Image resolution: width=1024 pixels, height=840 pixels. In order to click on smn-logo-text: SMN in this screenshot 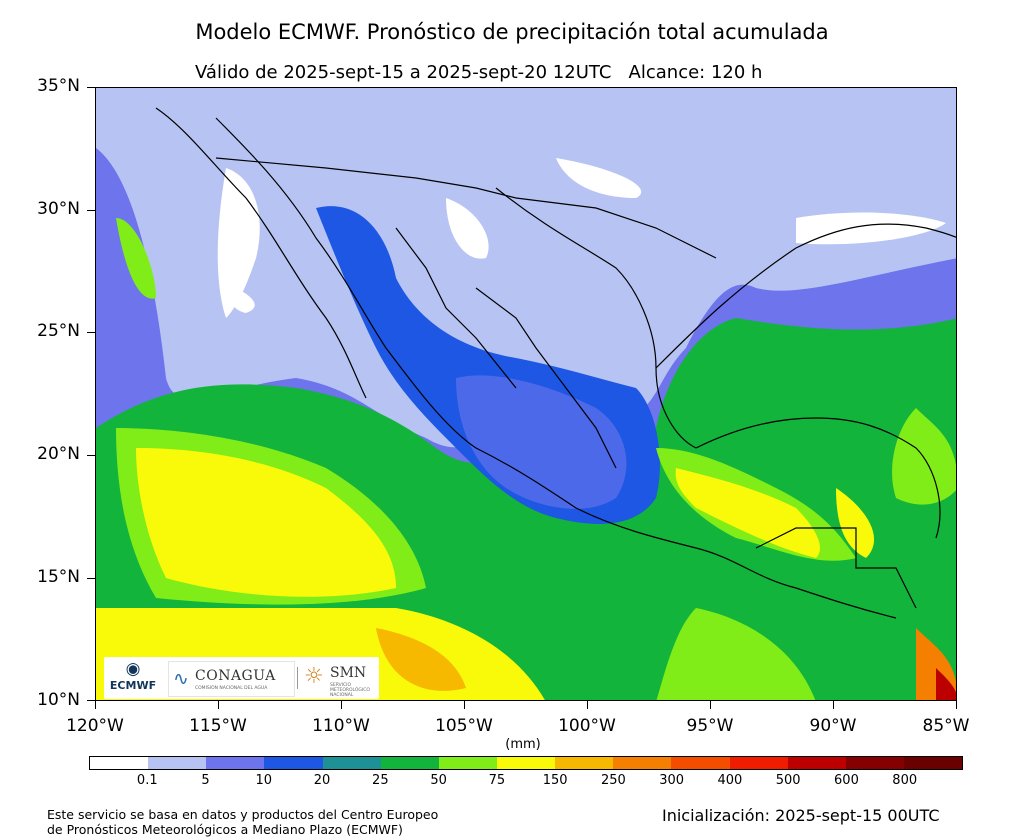, I will do `click(348, 673)`.